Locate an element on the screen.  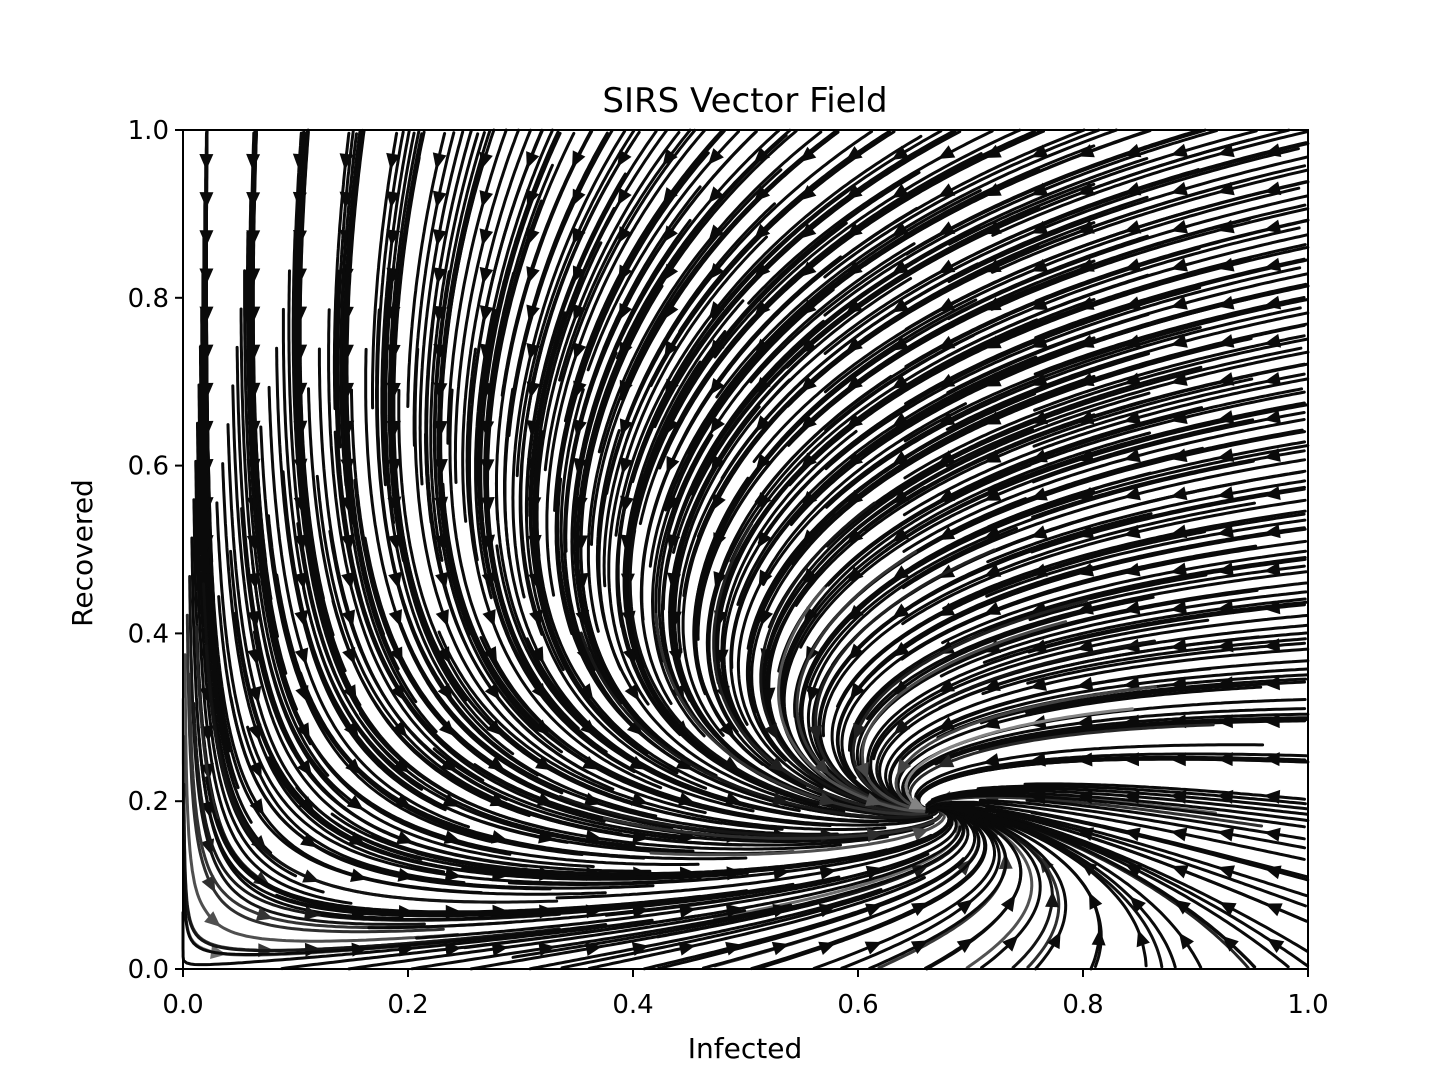
y-axis-ticks: 0.0 0.2 0.4 0.6 0.8 1.0 is located at coordinates (155, 550).